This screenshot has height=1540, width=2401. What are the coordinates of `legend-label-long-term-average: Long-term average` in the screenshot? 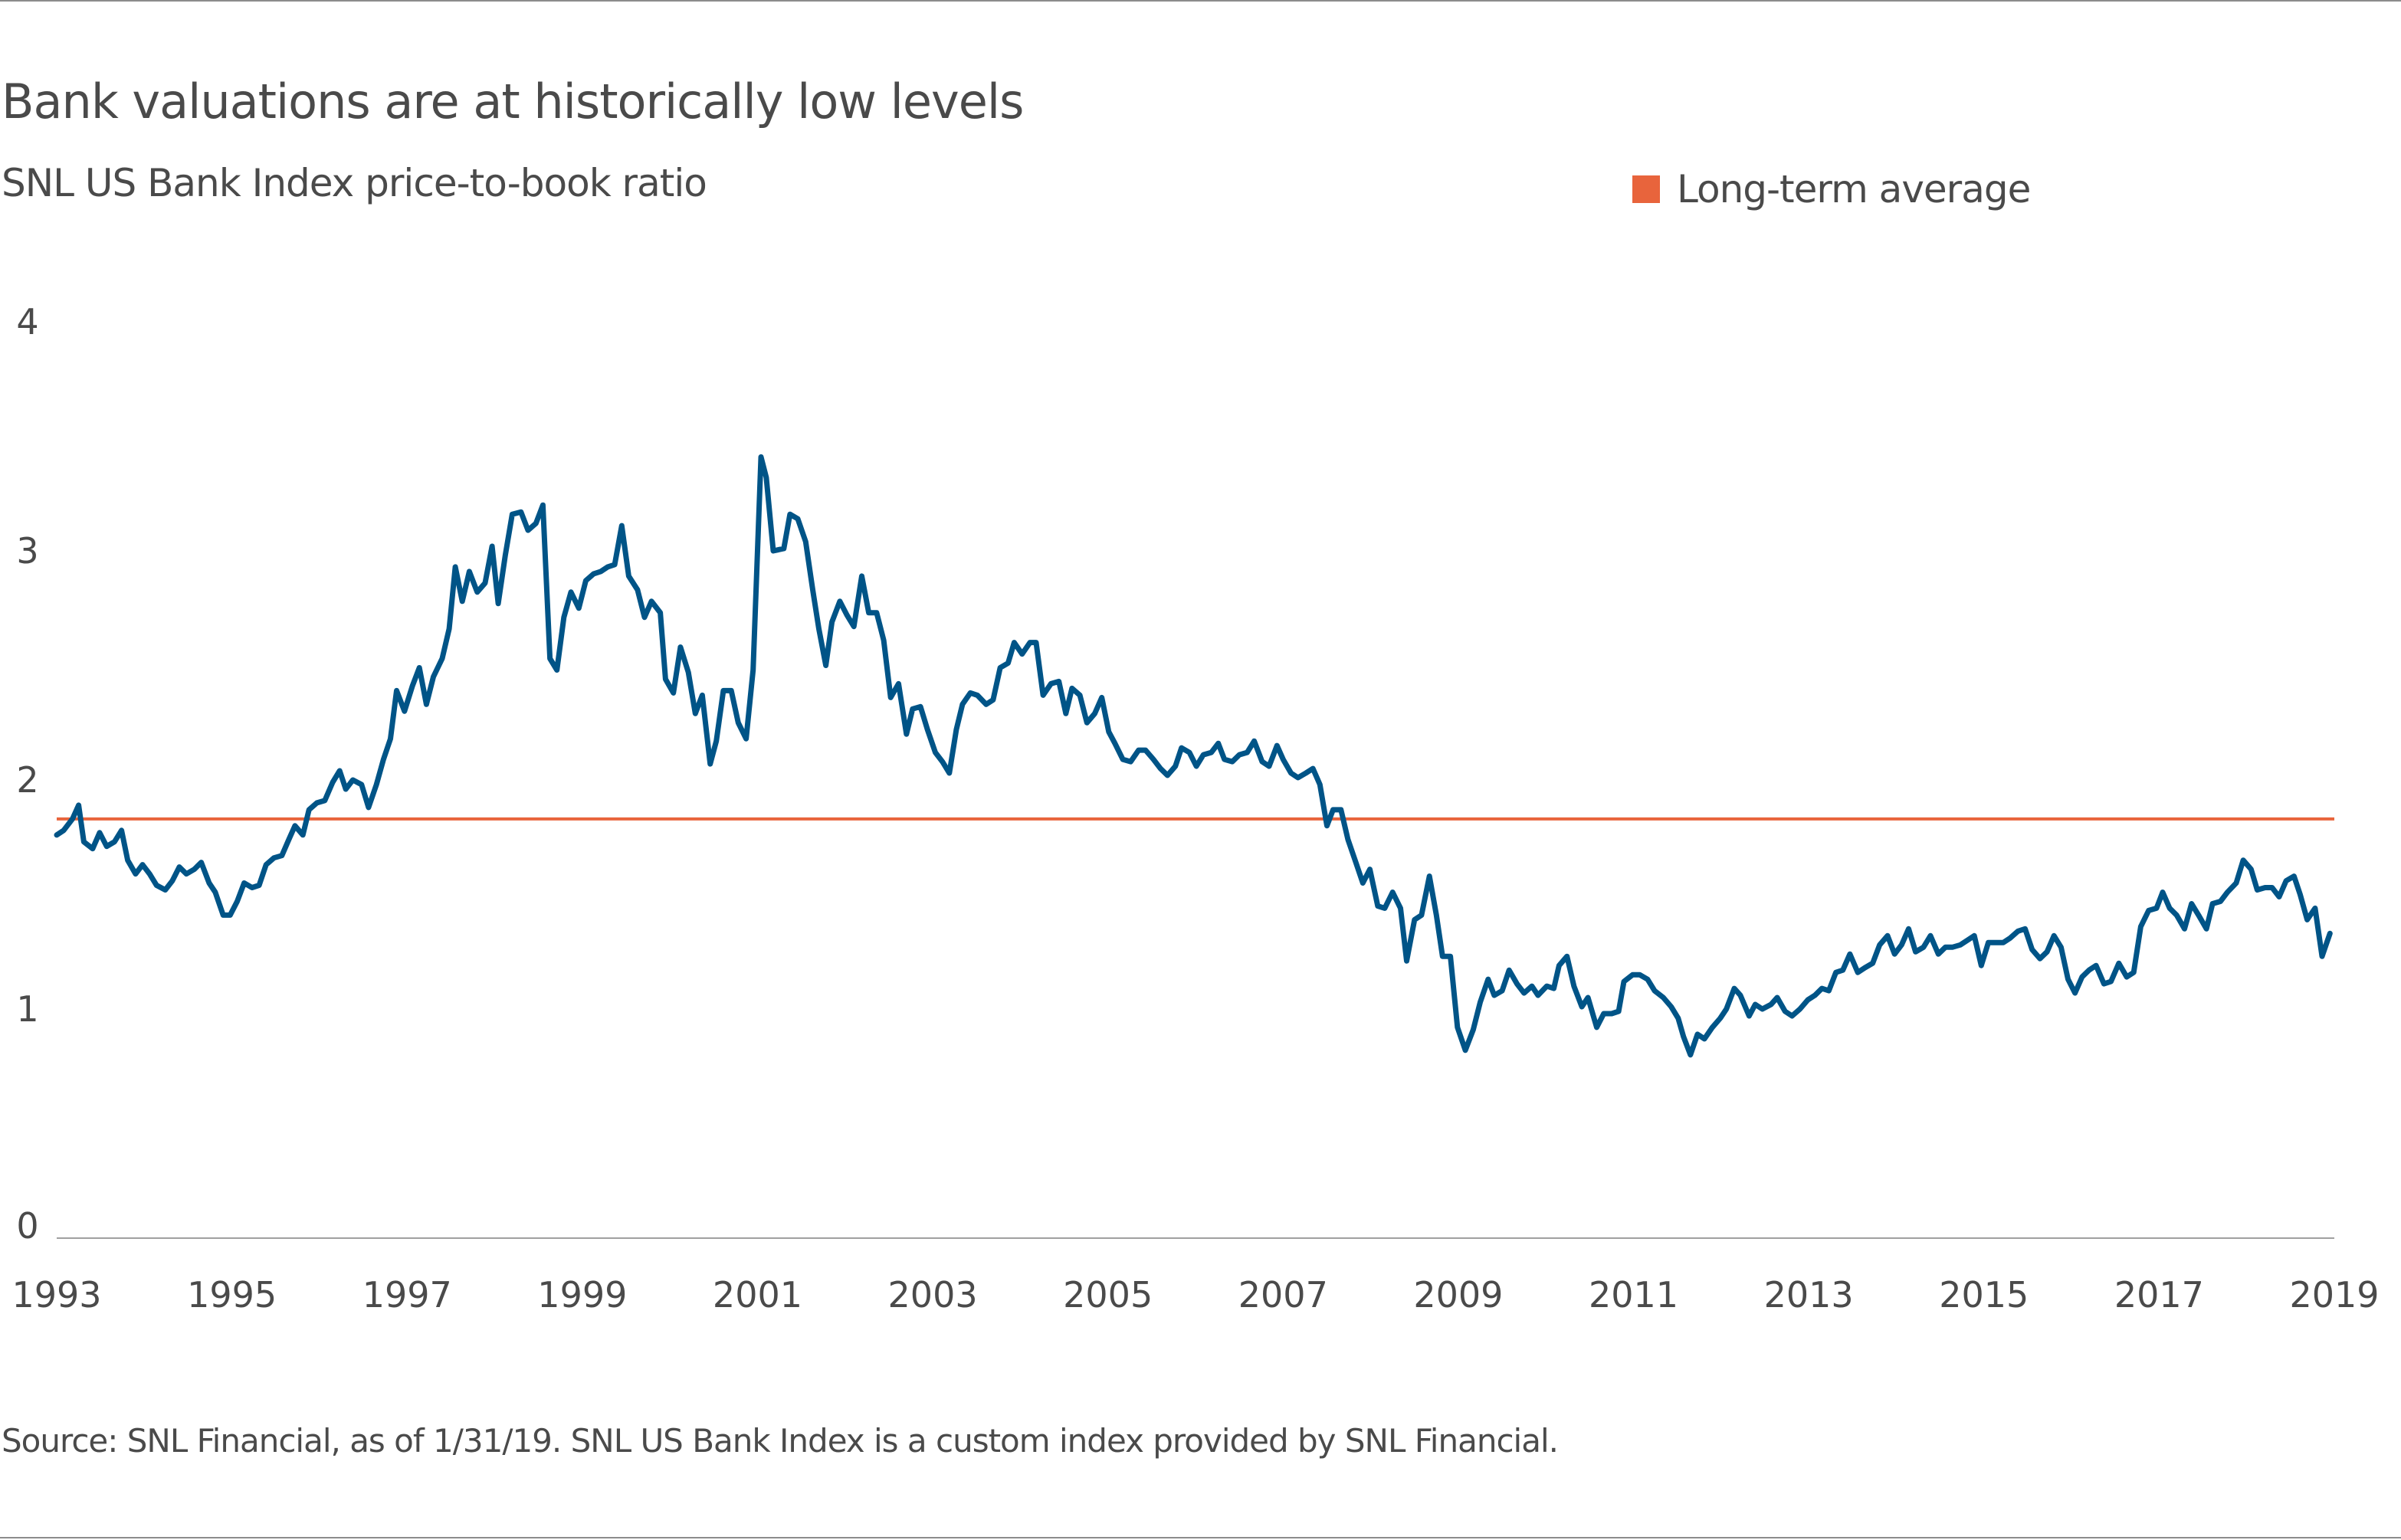 It's located at (1854, 189).